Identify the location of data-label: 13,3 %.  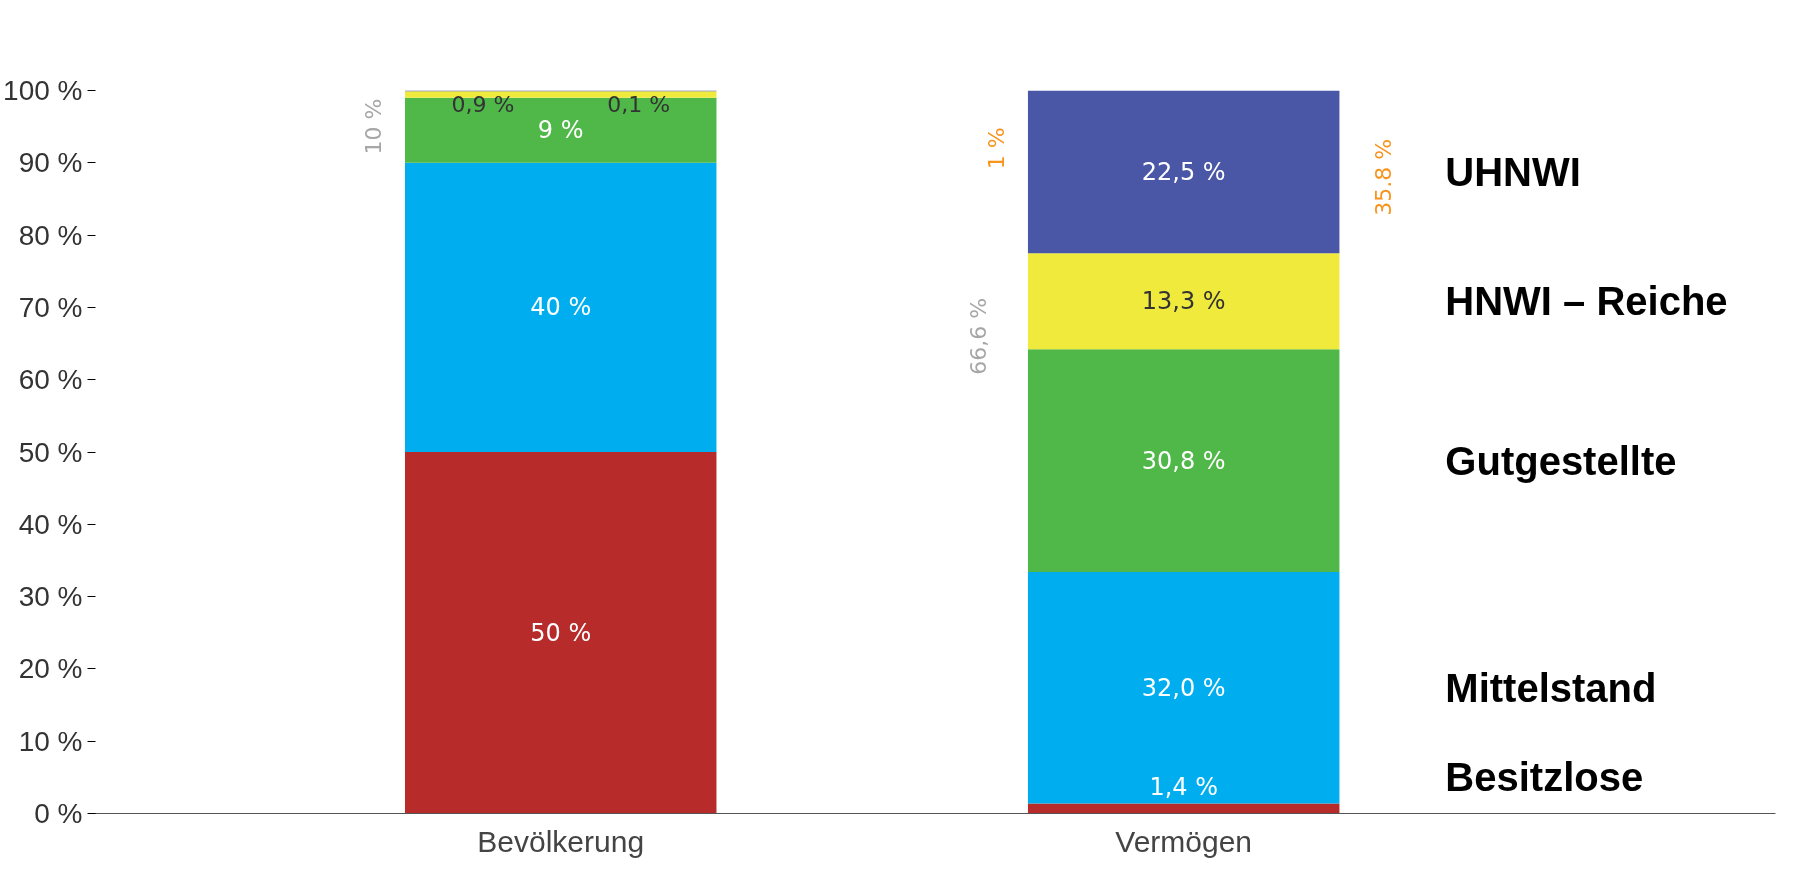
(1183, 301).